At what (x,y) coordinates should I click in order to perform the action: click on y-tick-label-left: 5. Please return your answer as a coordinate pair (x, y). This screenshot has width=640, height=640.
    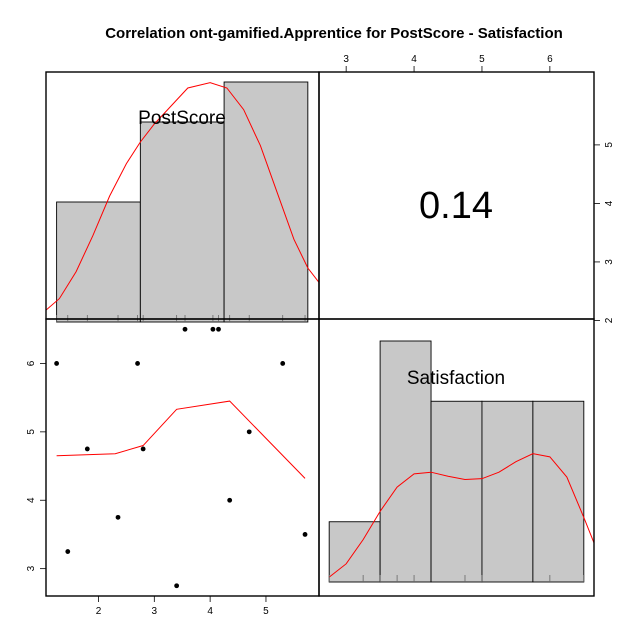
    Looking at the image, I should click on (31, 432).